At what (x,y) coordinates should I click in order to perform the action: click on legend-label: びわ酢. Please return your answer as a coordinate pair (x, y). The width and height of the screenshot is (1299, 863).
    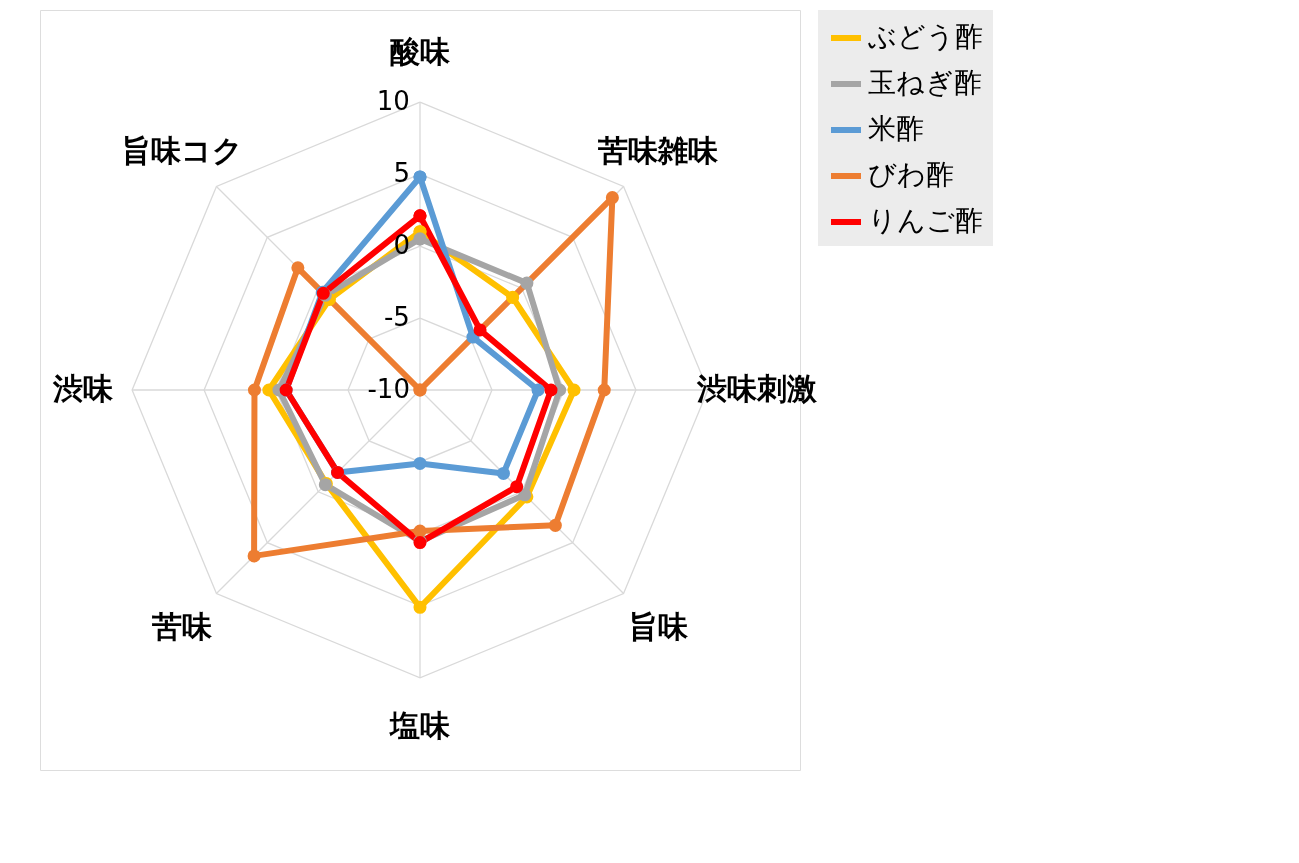
    Looking at the image, I should click on (911, 174).